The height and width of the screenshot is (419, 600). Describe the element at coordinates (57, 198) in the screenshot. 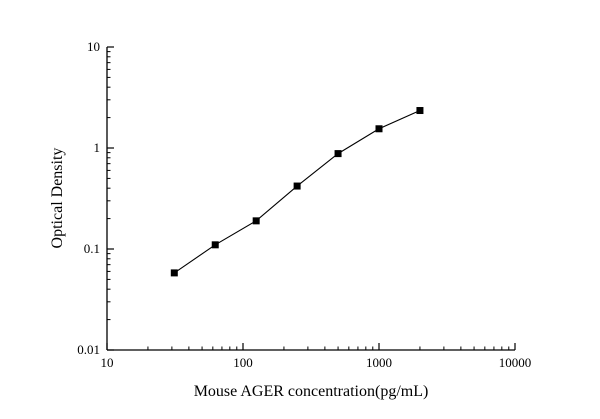

I see `y-axis-label: Optical Density` at that location.